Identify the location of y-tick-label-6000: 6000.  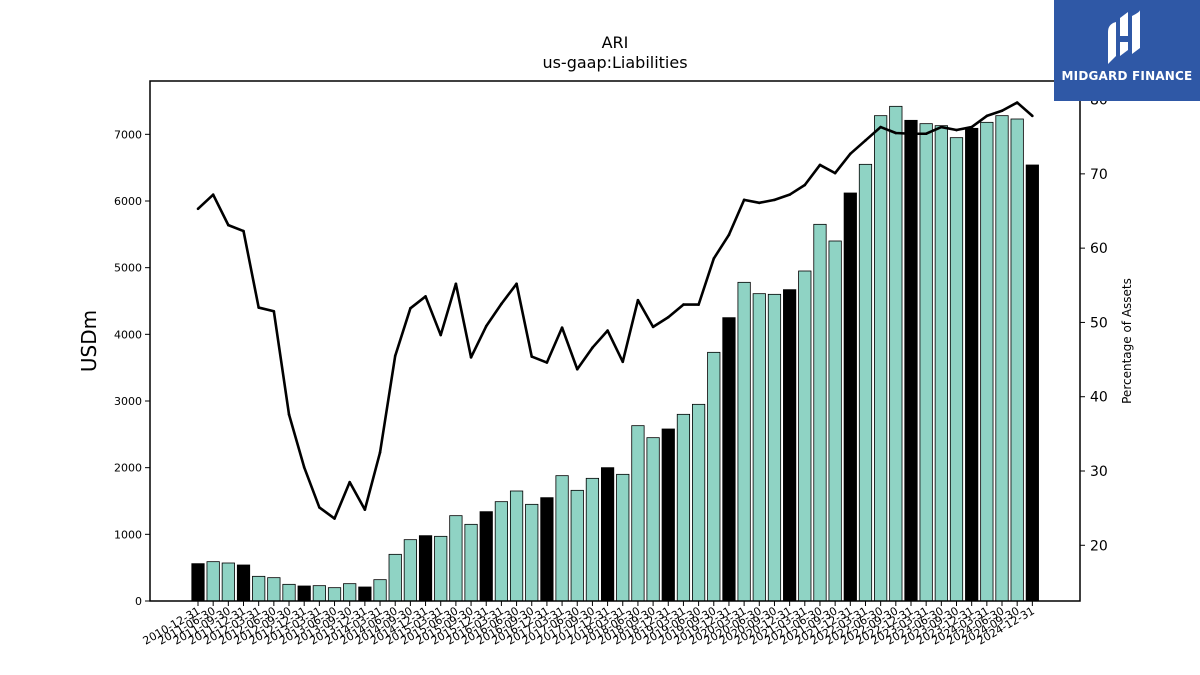
(128, 201).